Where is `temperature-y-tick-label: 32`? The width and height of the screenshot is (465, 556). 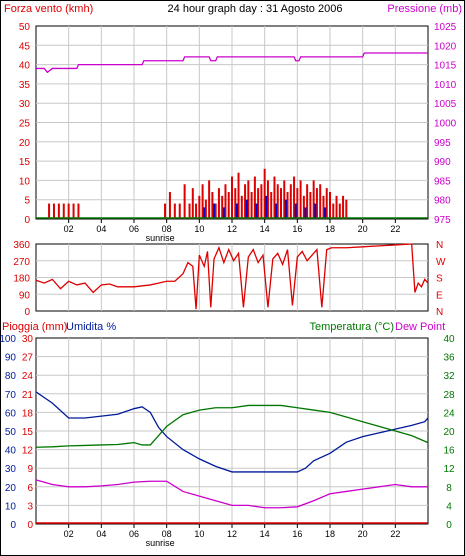 temperature-y-tick-label: 32 is located at coordinates (449, 376).